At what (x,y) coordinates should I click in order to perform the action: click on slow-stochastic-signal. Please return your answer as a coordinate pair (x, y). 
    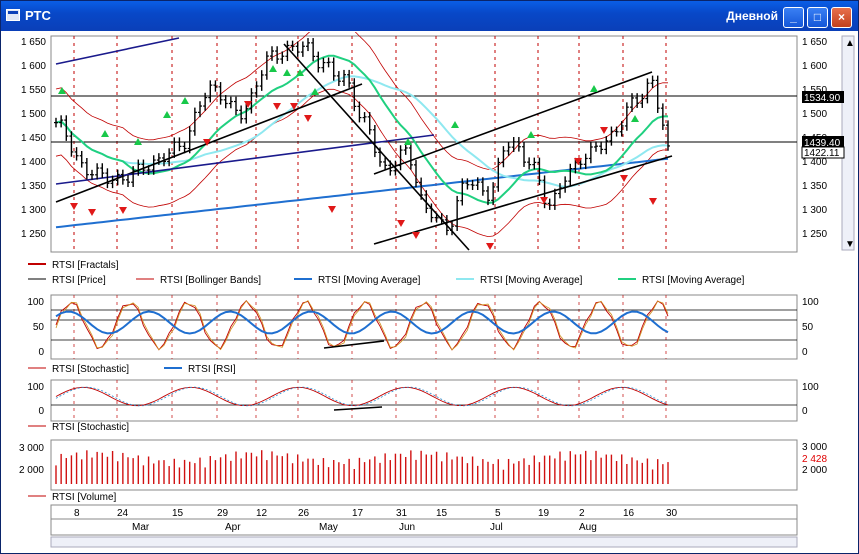
    Looking at the image, I should click on (362, 396).